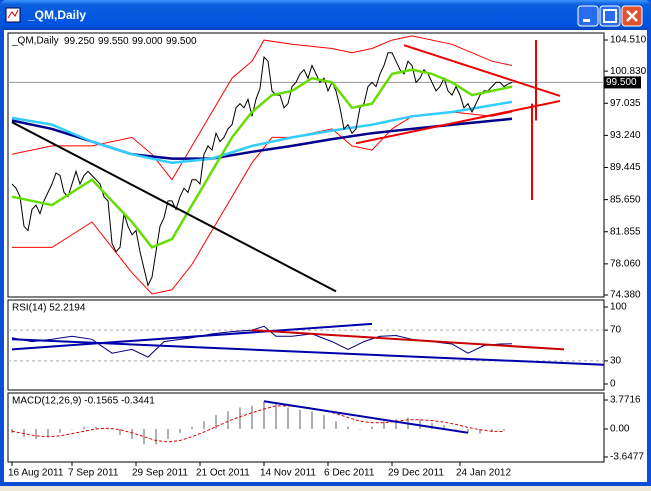  What do you see at coordinates (181, 41) in the screenshot?
I see `ohlc-value: 99.500` at bounding box center [181, 41].